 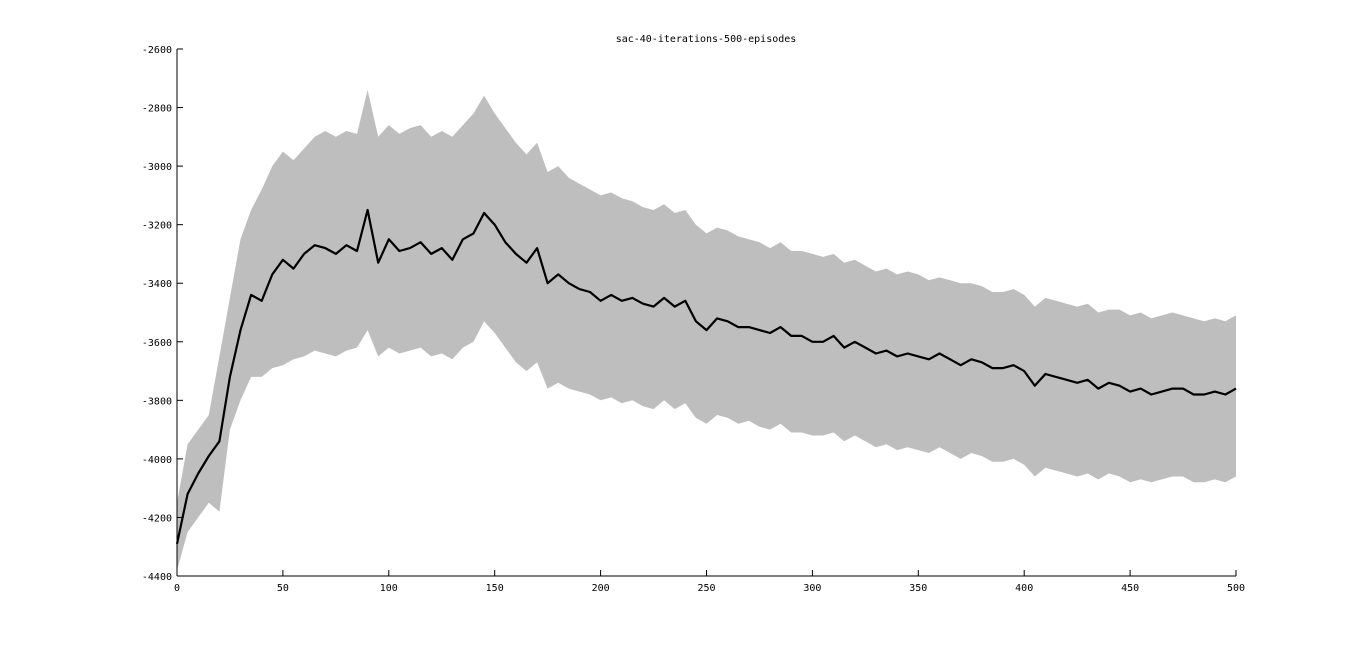 I want to click on x-tick-label: 400, so click(x=1024, y=588).